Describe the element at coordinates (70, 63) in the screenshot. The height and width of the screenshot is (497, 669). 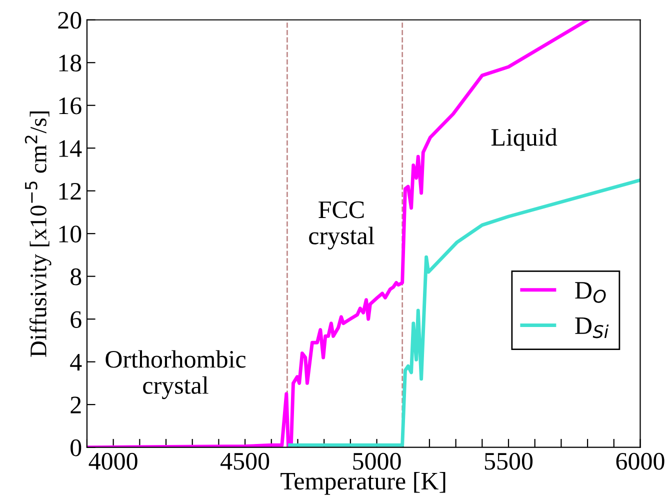
I see `y-tick-label: 18` at that location.